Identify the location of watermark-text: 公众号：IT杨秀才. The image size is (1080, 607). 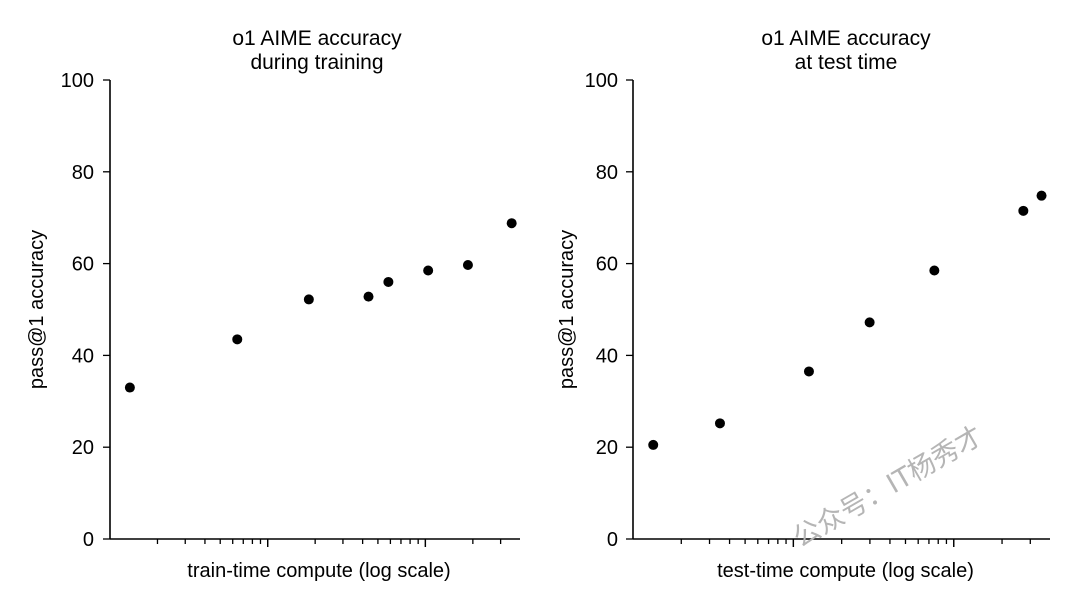
(888, 487).